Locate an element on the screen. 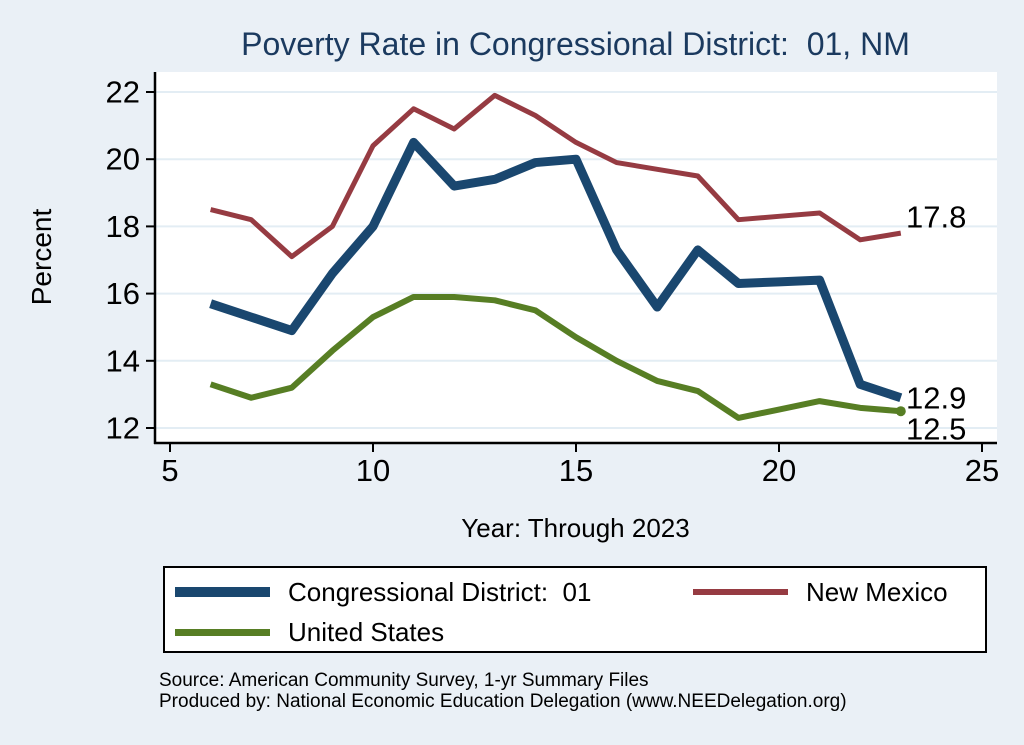 The height and width of the screenshot is (745, 1024). x-tick-label-10: 10 is located at coordinates (373, 470).